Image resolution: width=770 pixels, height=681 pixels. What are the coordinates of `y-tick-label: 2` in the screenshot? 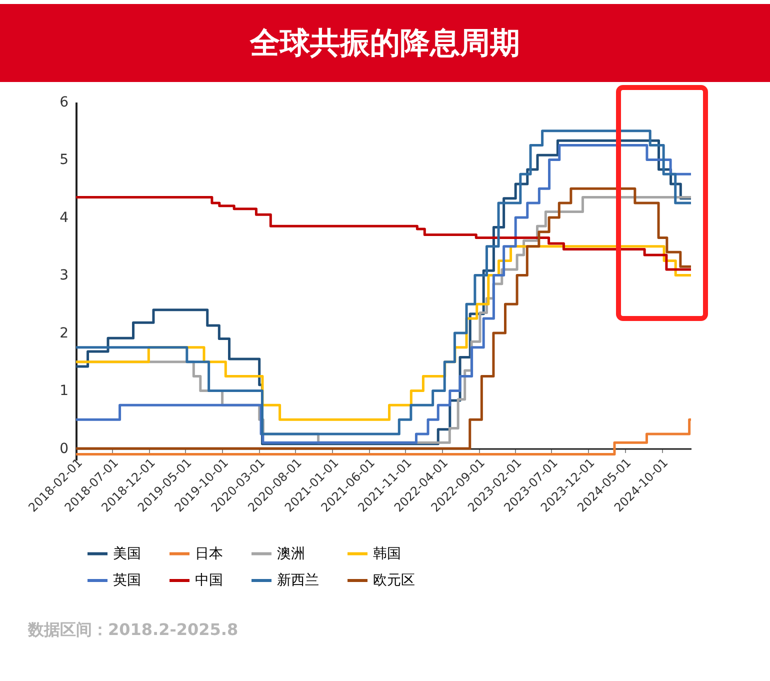 It's located at (64, 333).